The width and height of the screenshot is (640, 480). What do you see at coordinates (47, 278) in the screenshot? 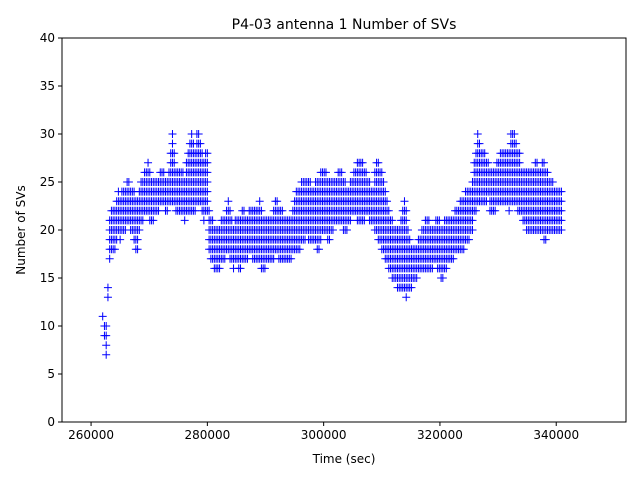
I see `y-tick-label: 15` at bounding box center [47, 278].